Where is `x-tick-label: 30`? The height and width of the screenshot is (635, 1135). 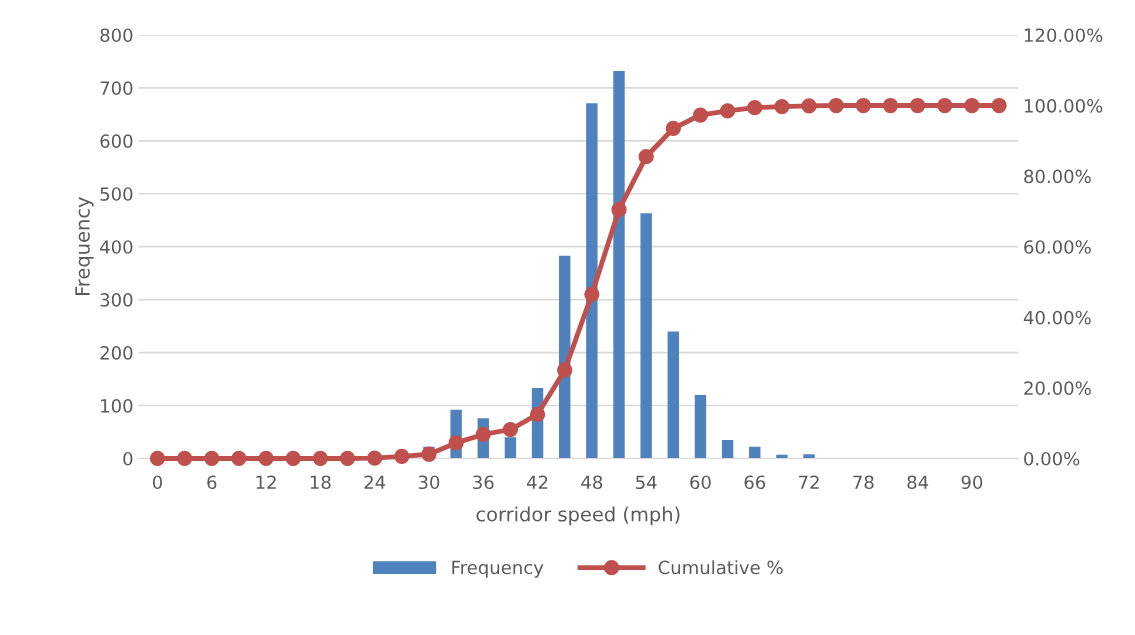 x-tick-label: 30 is located at coordinates (429, 482).